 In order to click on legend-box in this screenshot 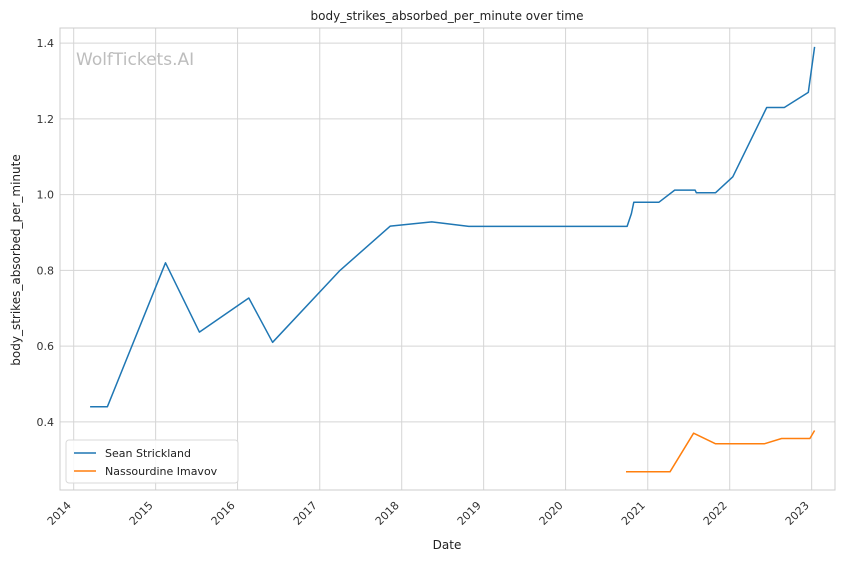, I will do `click(152, 461)`.